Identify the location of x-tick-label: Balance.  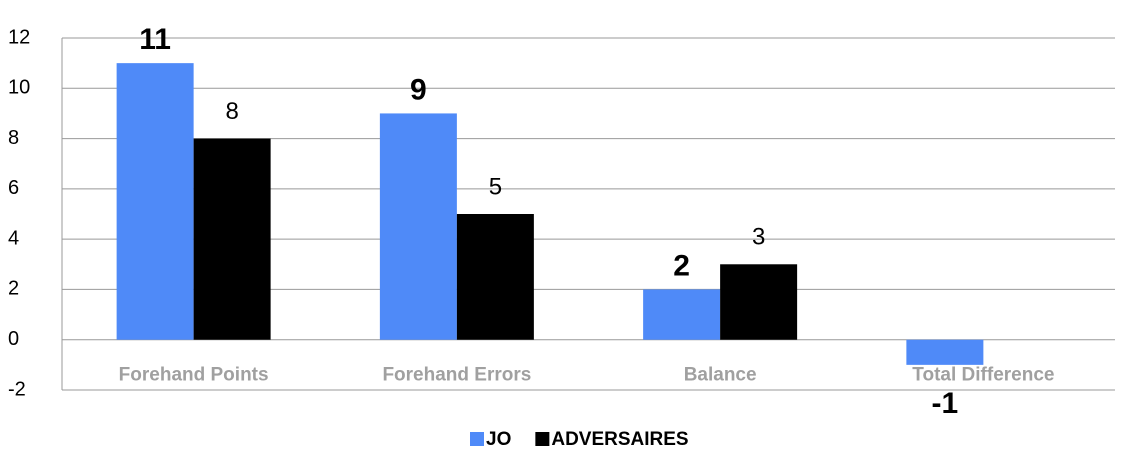
(720, 375).